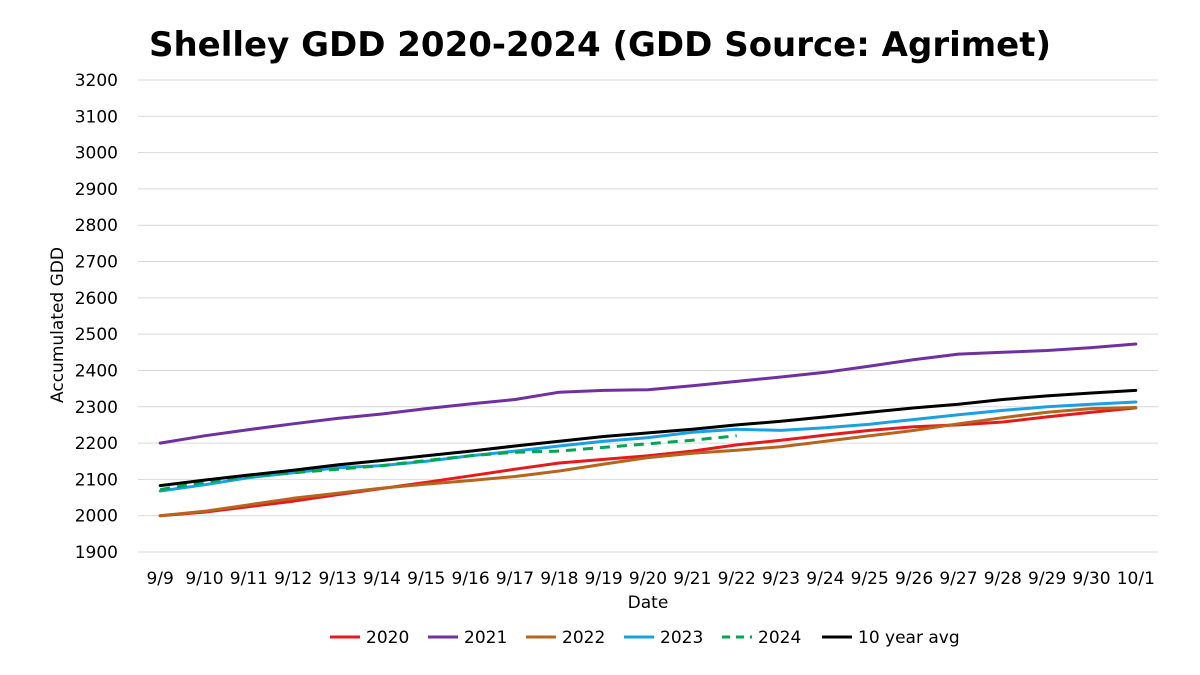  What do you see at coordinates (96, 335) in the screenshot?
I see `y-tick-label: 2500` at bounding box center [96, 335].